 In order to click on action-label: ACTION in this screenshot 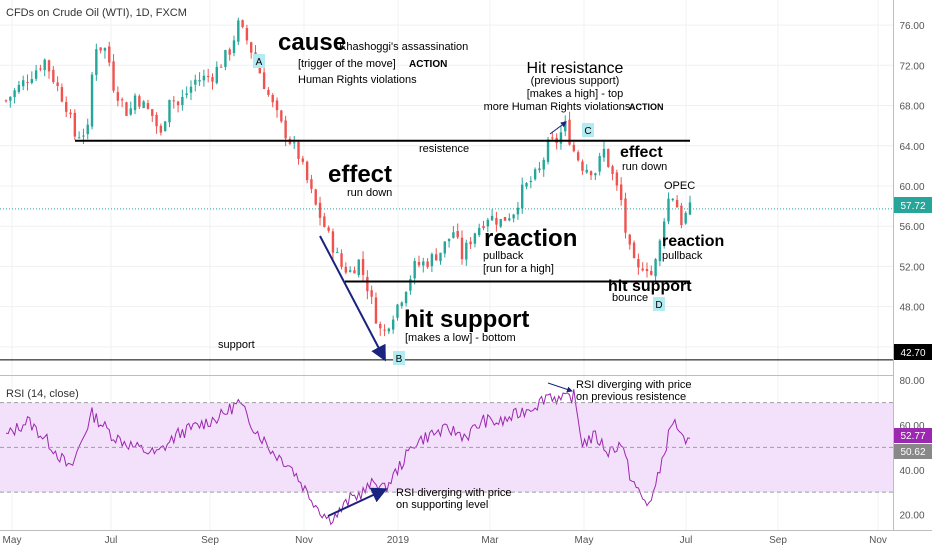, I will do `click(428, 64)`.